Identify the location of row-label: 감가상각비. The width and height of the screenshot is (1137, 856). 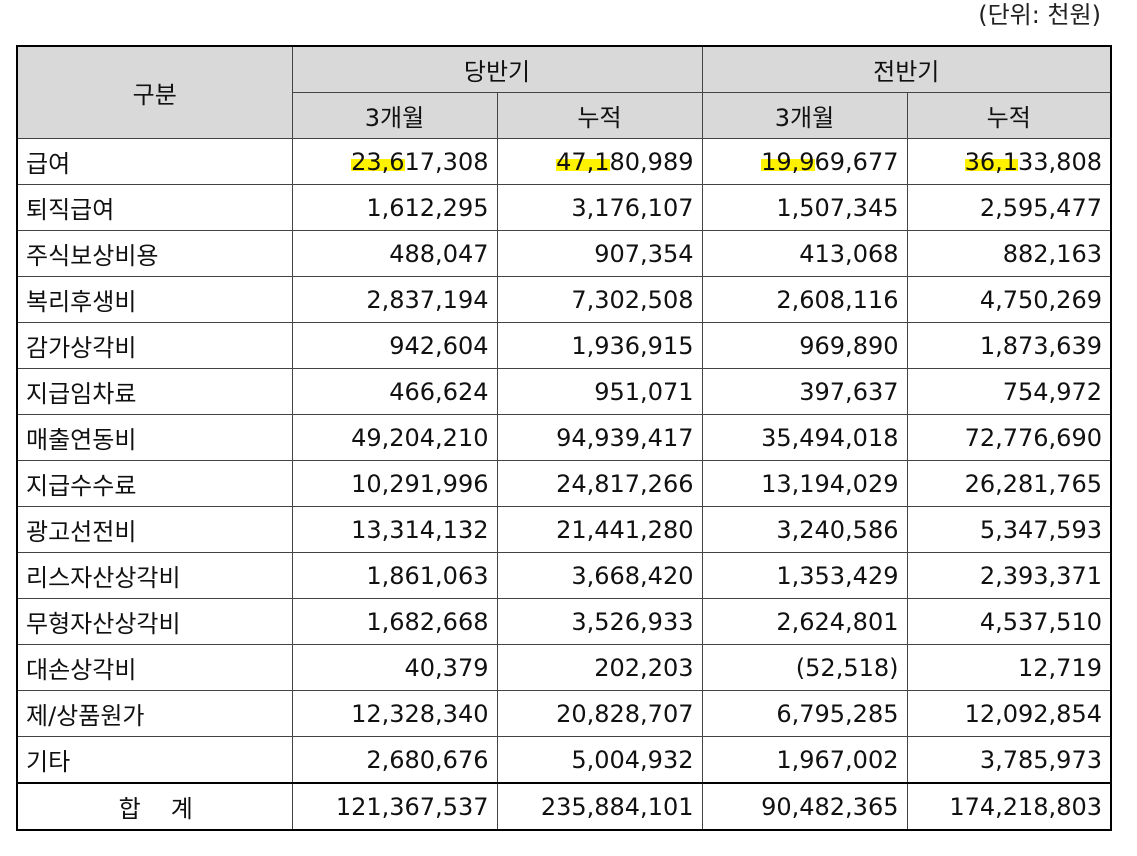
(154, 345).